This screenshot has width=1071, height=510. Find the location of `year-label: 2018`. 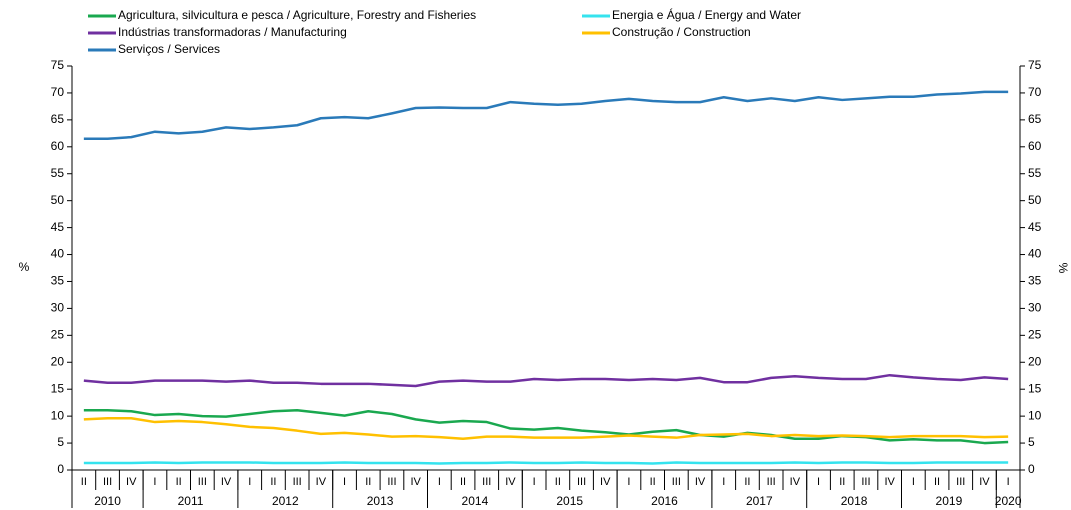

year-label: 2018 is located at coordinates (854, 501).